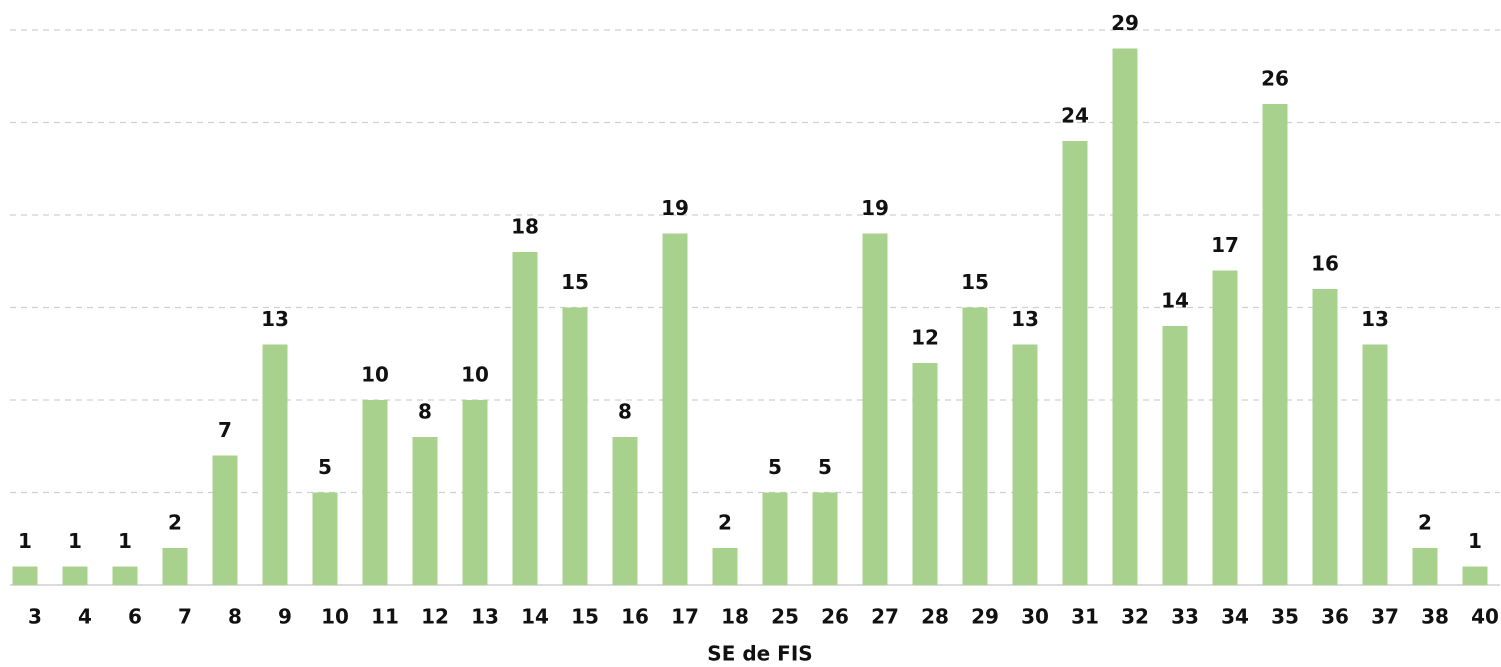 Image resolution: width=1501 pixels, height=667 pixels. I want to click on x-tick-label: 27, so click(885, 617).